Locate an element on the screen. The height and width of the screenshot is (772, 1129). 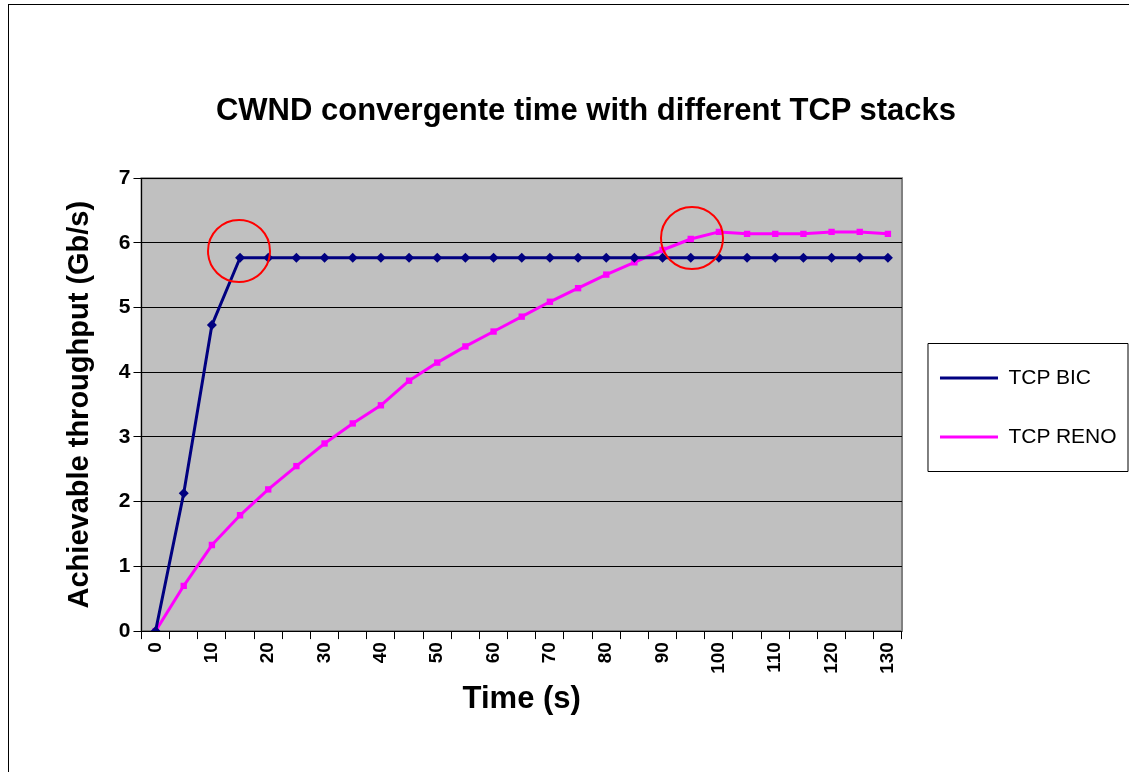
y-axis-title: Achievable throughput (Gb/s) is located at coordinates (78, 404).